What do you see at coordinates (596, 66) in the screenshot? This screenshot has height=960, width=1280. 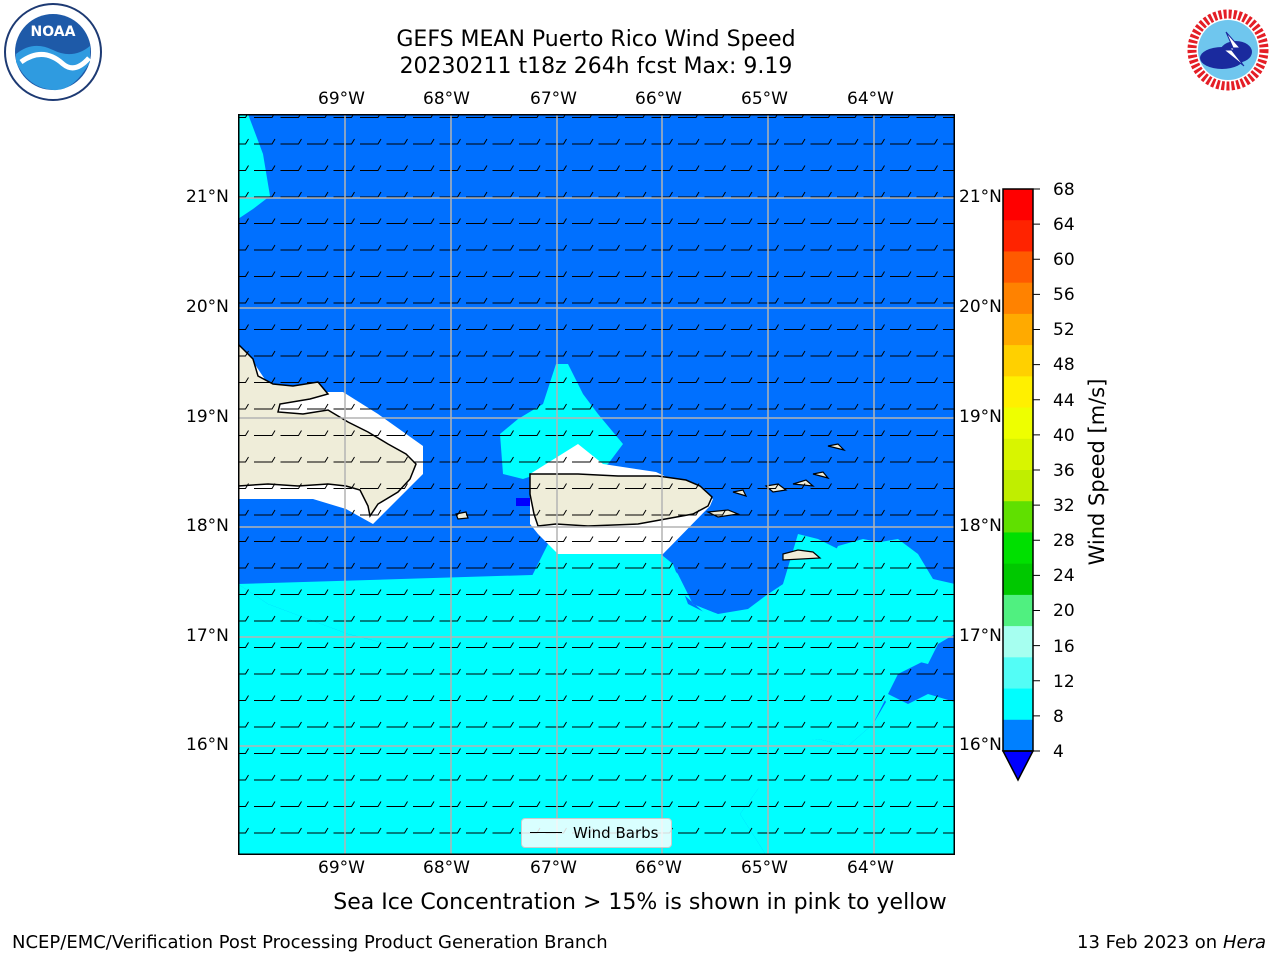 I see `map-title-line2: 20230211 t18z 264h fcst Max: 9.19` at bounding box center [596, 66].